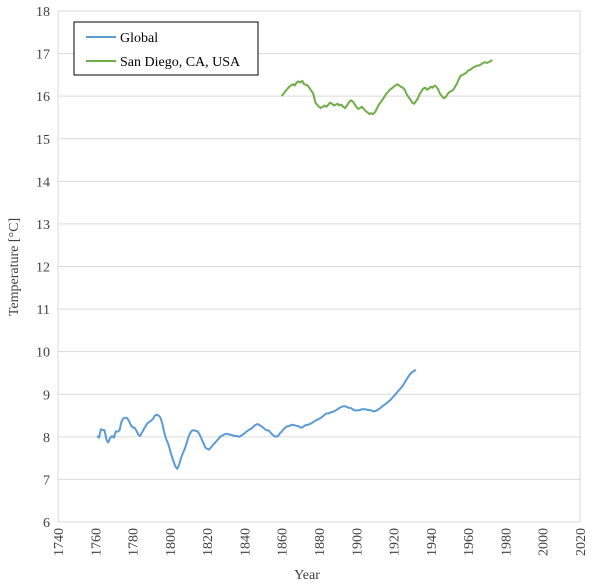  I want to click on x-tick-label: 1820, so click(208, 542).